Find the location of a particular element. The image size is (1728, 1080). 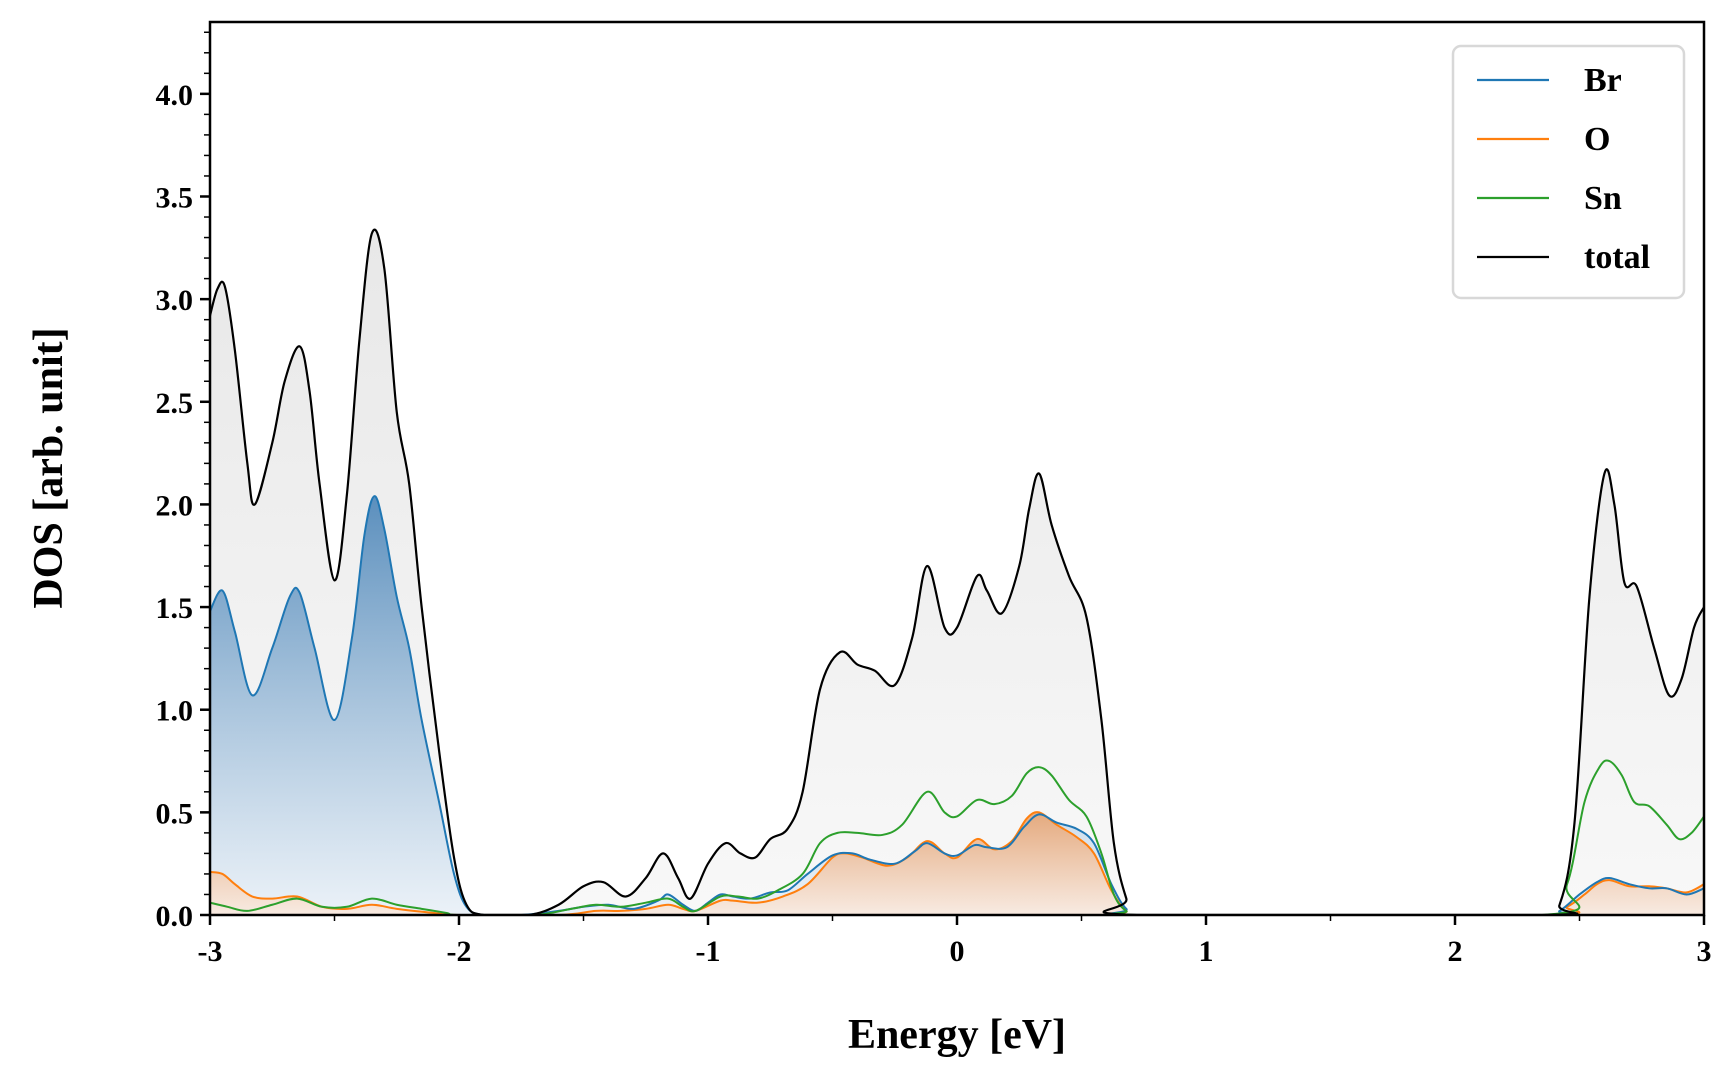

y-tick-label: 1.5 is located at coordinates (175, 608).